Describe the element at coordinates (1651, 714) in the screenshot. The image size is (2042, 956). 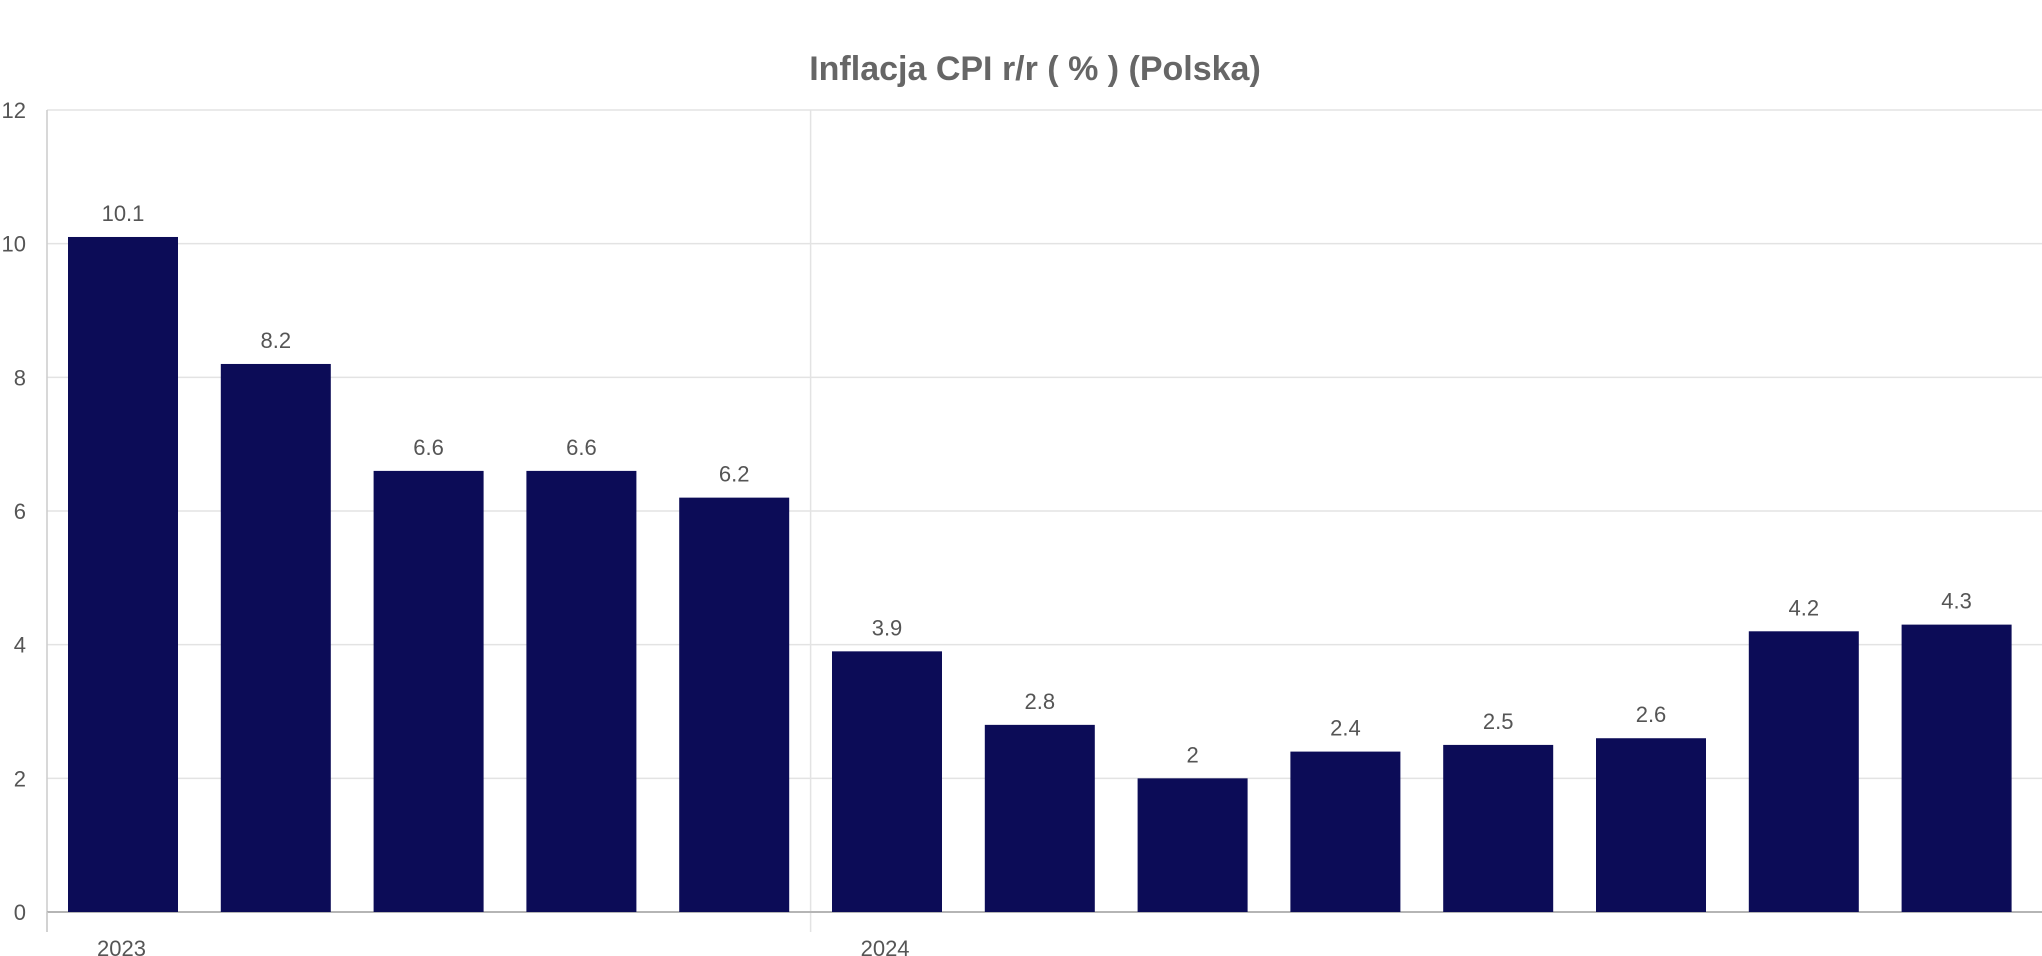
I see `data-label: 2.6` at that location.